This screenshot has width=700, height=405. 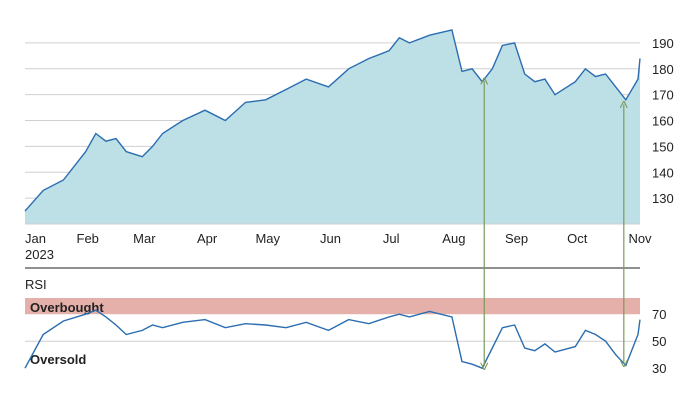 What do you see at coordinates (663, 69) in the screenshot?
I see `price-y-tick-label: 180` at bounding box center [663, 69].